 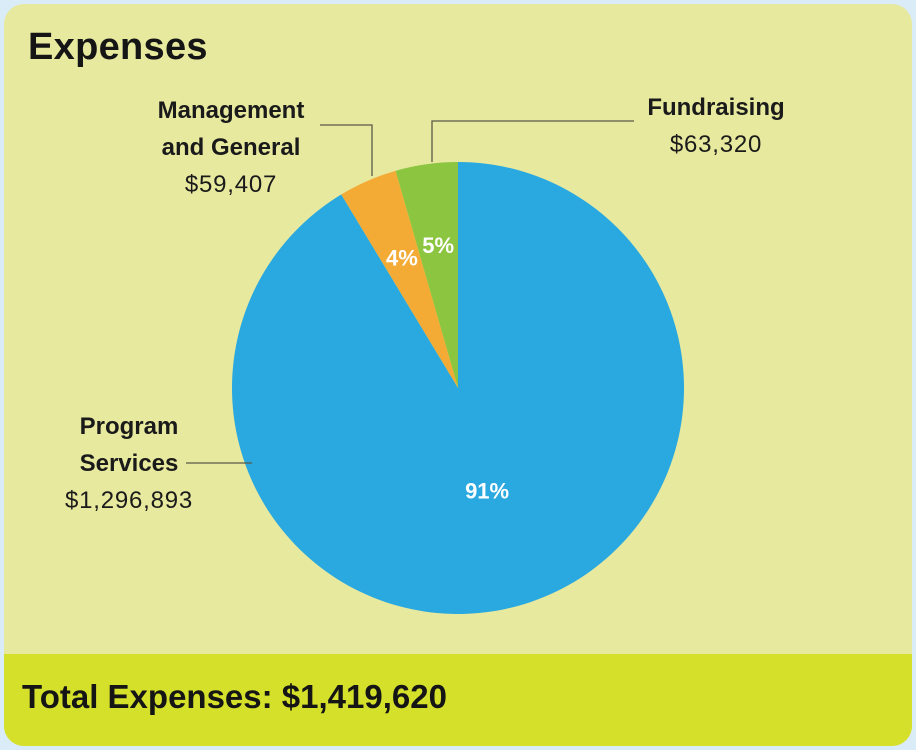 I want to click on label-program-name-line1: Program, so click(x=129, y=426).